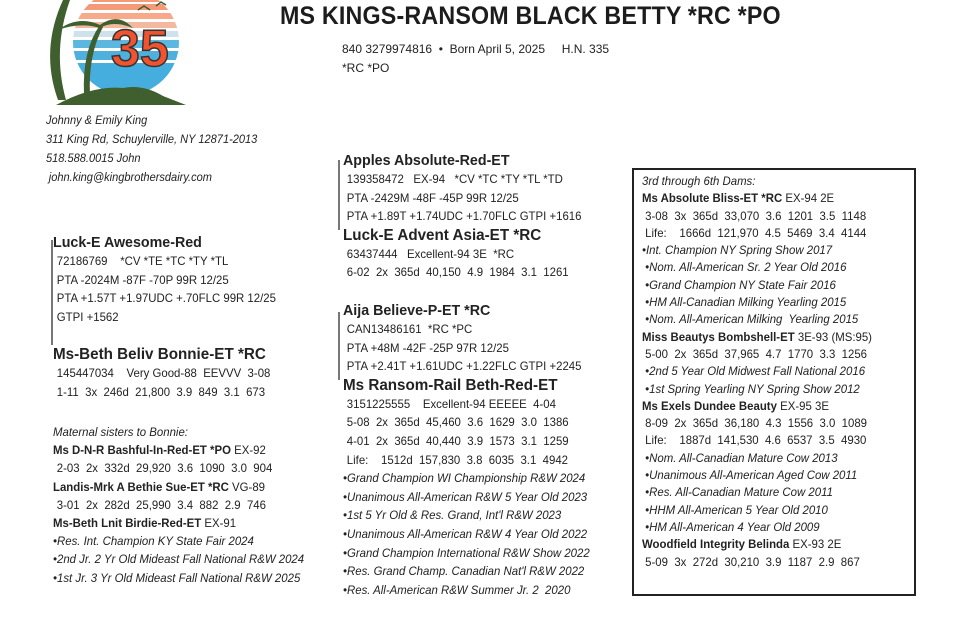  I want to click on farm-logo: 35, so click(118, 52).